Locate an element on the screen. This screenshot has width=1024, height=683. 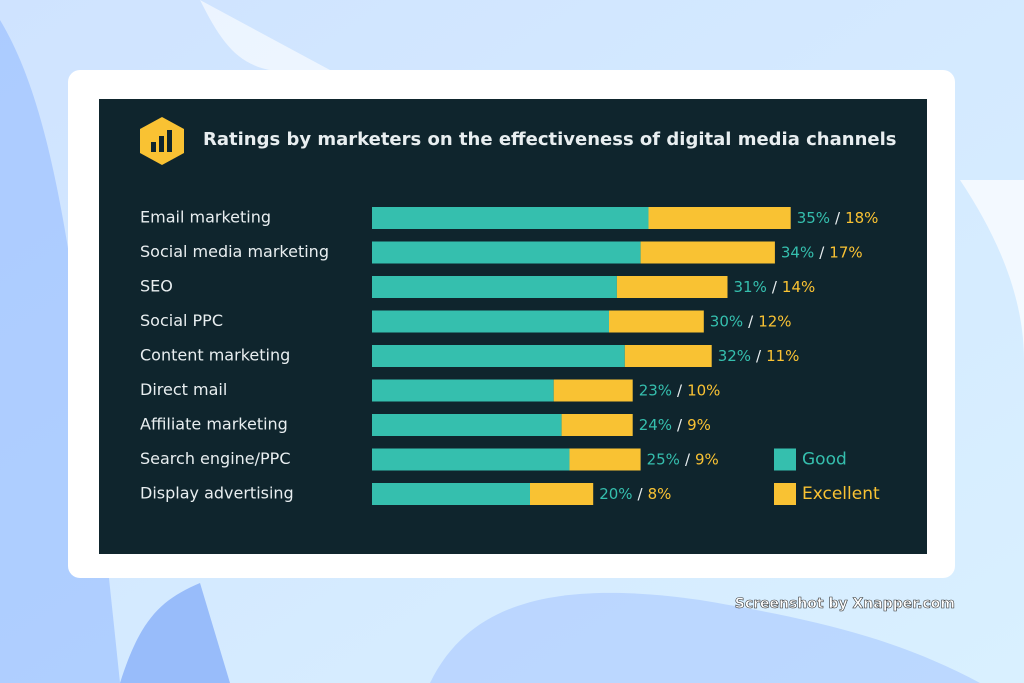
value-label: 24% is located at coordinates (655, 425).